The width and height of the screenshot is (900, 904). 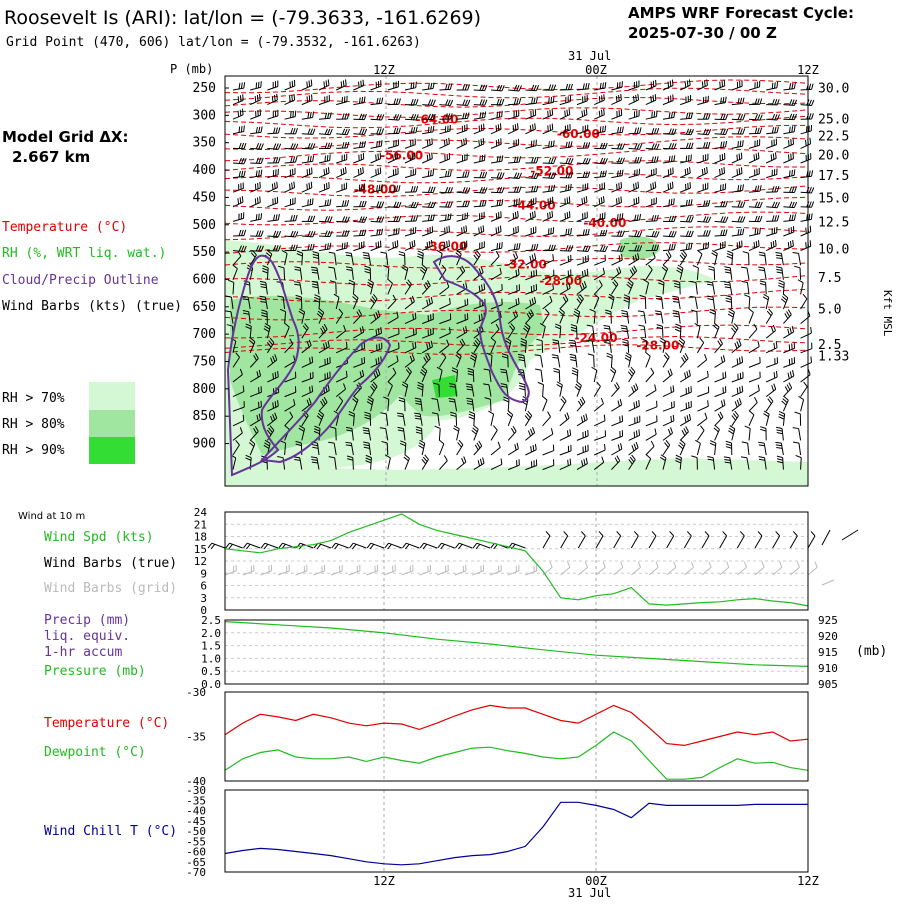 What do you see at coordinates (110, 563) in the screenshot?
I see `wind-barbs-true-label: Wind Barbs (true)` at bounding box center [110, 563].